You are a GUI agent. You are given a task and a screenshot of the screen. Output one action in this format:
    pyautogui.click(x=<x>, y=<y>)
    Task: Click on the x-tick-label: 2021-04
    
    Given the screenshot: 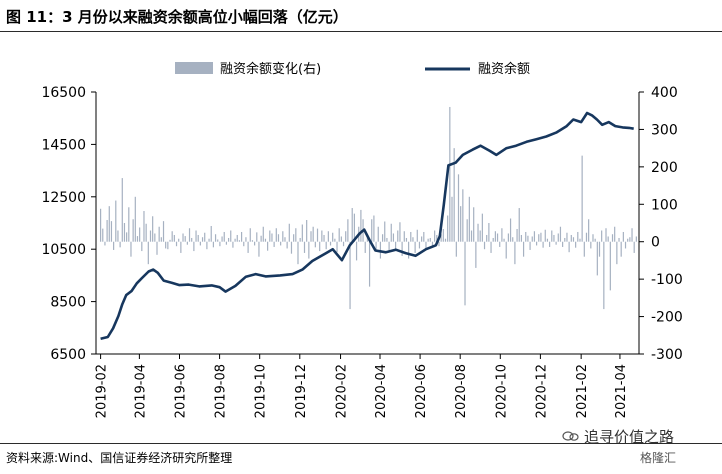 What is the action you would take?
    pyautogui.click(x=621, y=391)
    